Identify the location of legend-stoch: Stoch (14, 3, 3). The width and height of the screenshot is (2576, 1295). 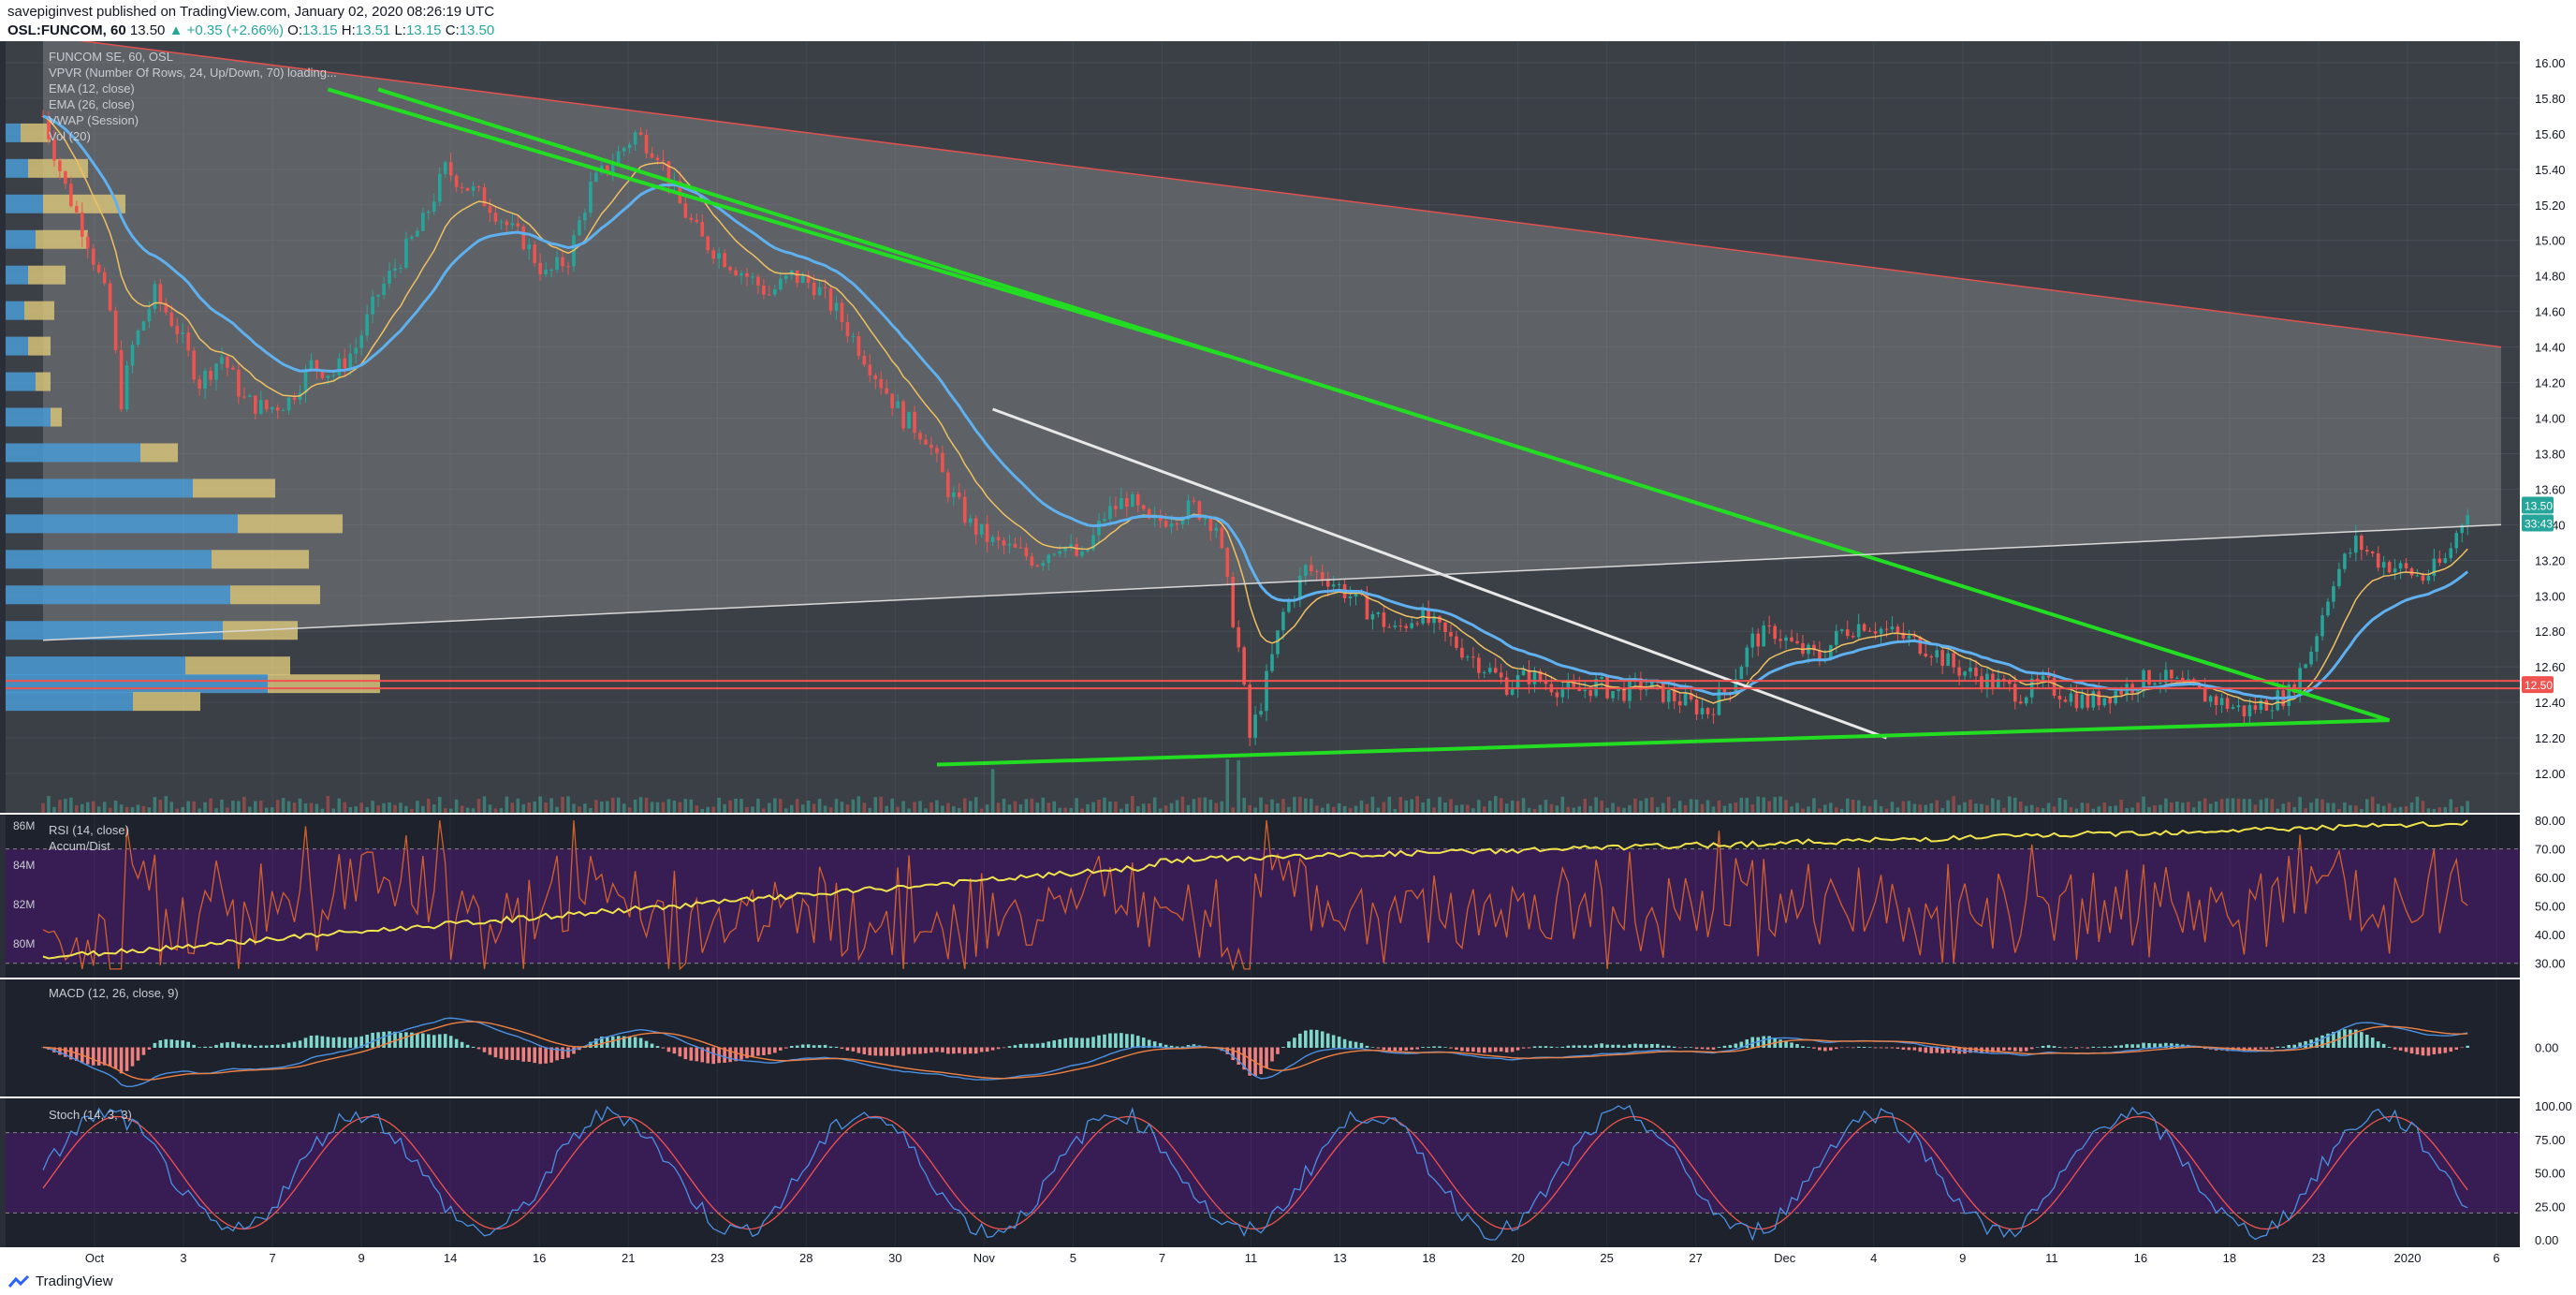
(90, 1115).